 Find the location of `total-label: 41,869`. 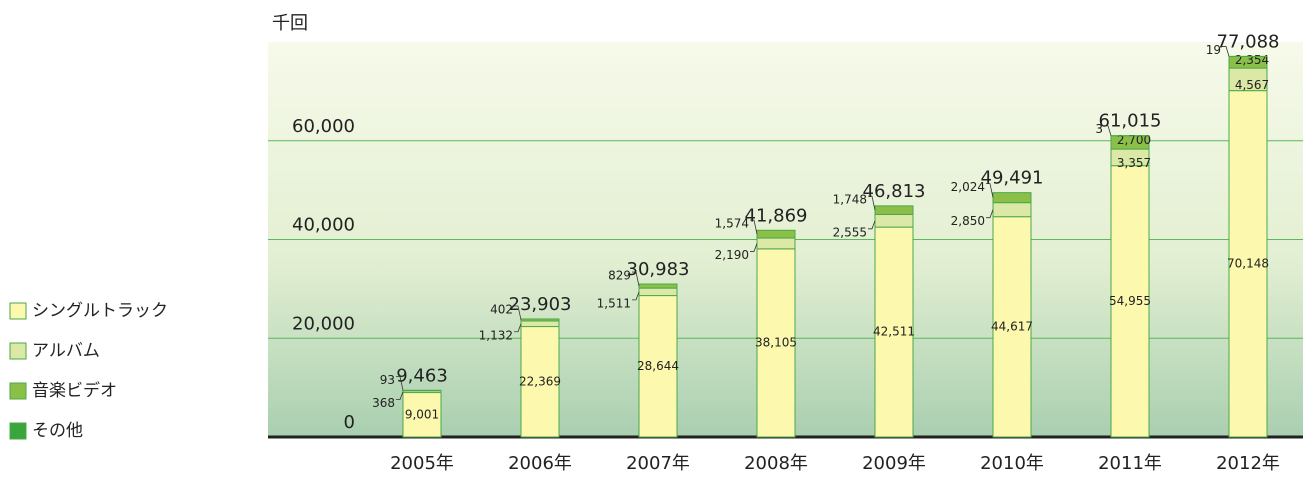

total-label: 41,869 is located at coordinates (776, 215).